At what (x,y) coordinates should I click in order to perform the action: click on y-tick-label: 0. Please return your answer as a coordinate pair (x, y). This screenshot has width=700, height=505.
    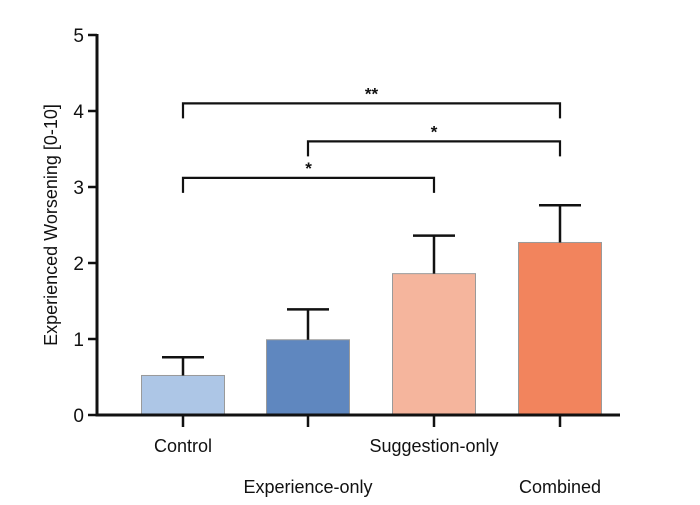
    Looking at the image, I should click on (78, 416).